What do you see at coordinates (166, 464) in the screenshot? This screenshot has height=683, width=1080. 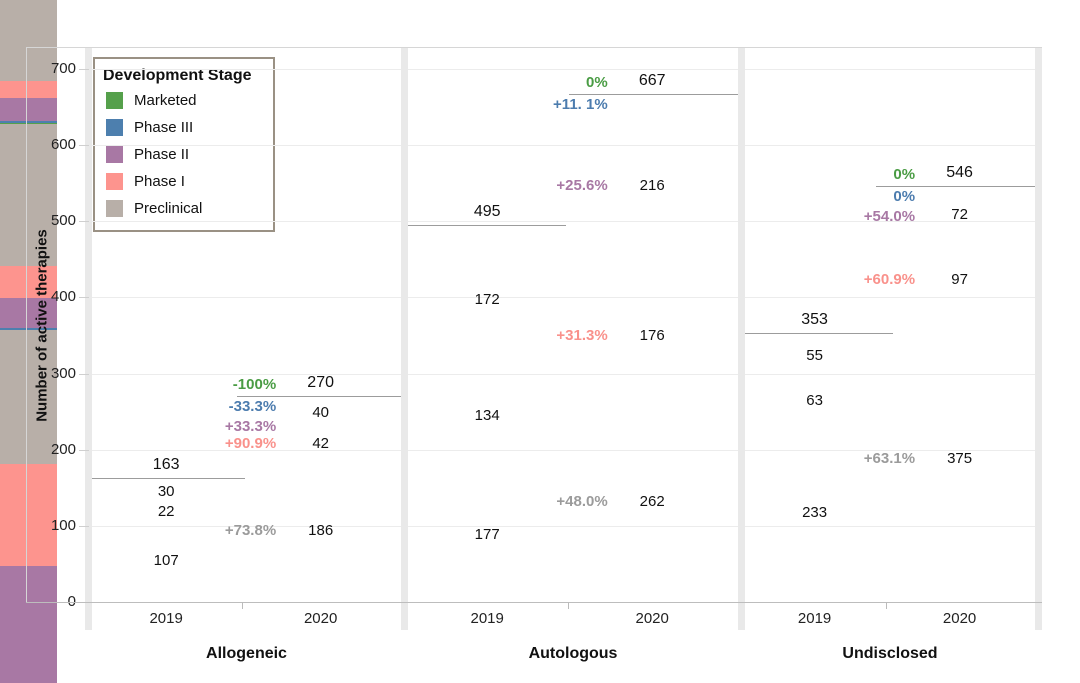 I see `bar-total-label: 163` at bounding box center [166, 464].